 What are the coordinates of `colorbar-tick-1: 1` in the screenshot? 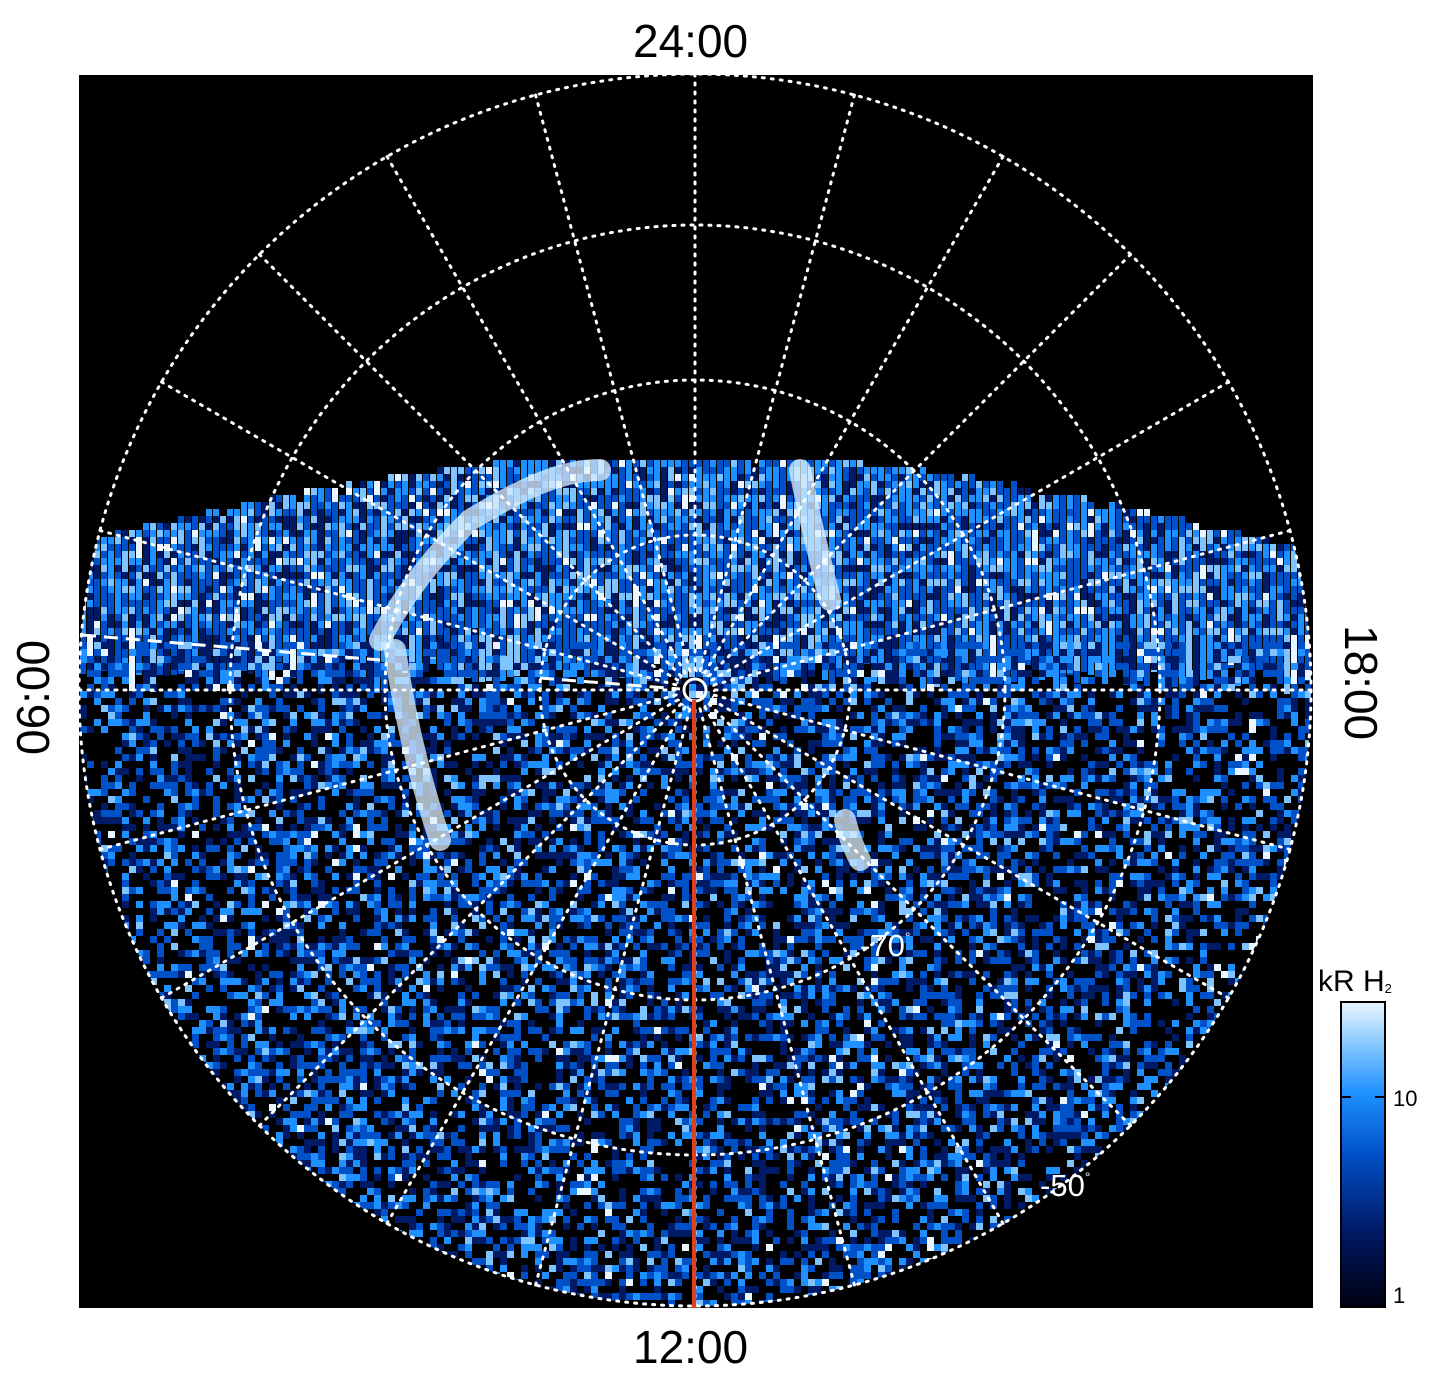 It's located at (1399, 1295).